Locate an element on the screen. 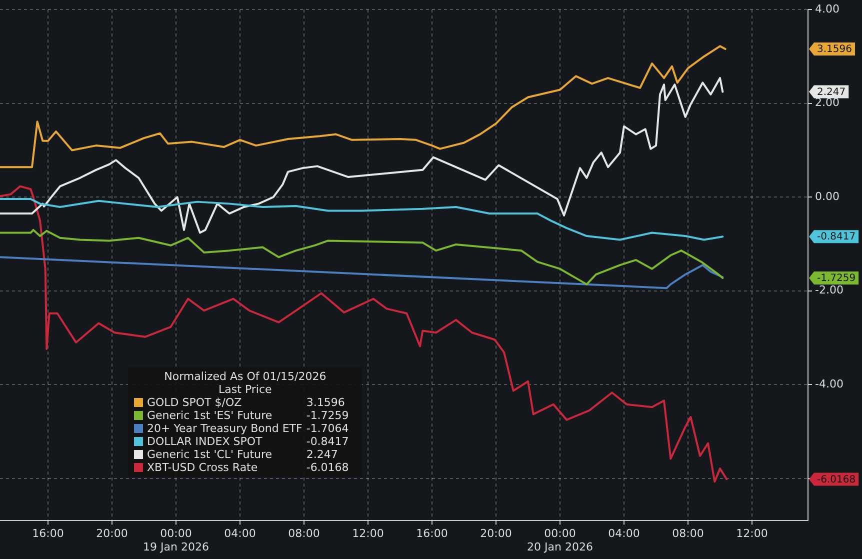  annotation: -0.8417 is located at coordinates (328, 441).